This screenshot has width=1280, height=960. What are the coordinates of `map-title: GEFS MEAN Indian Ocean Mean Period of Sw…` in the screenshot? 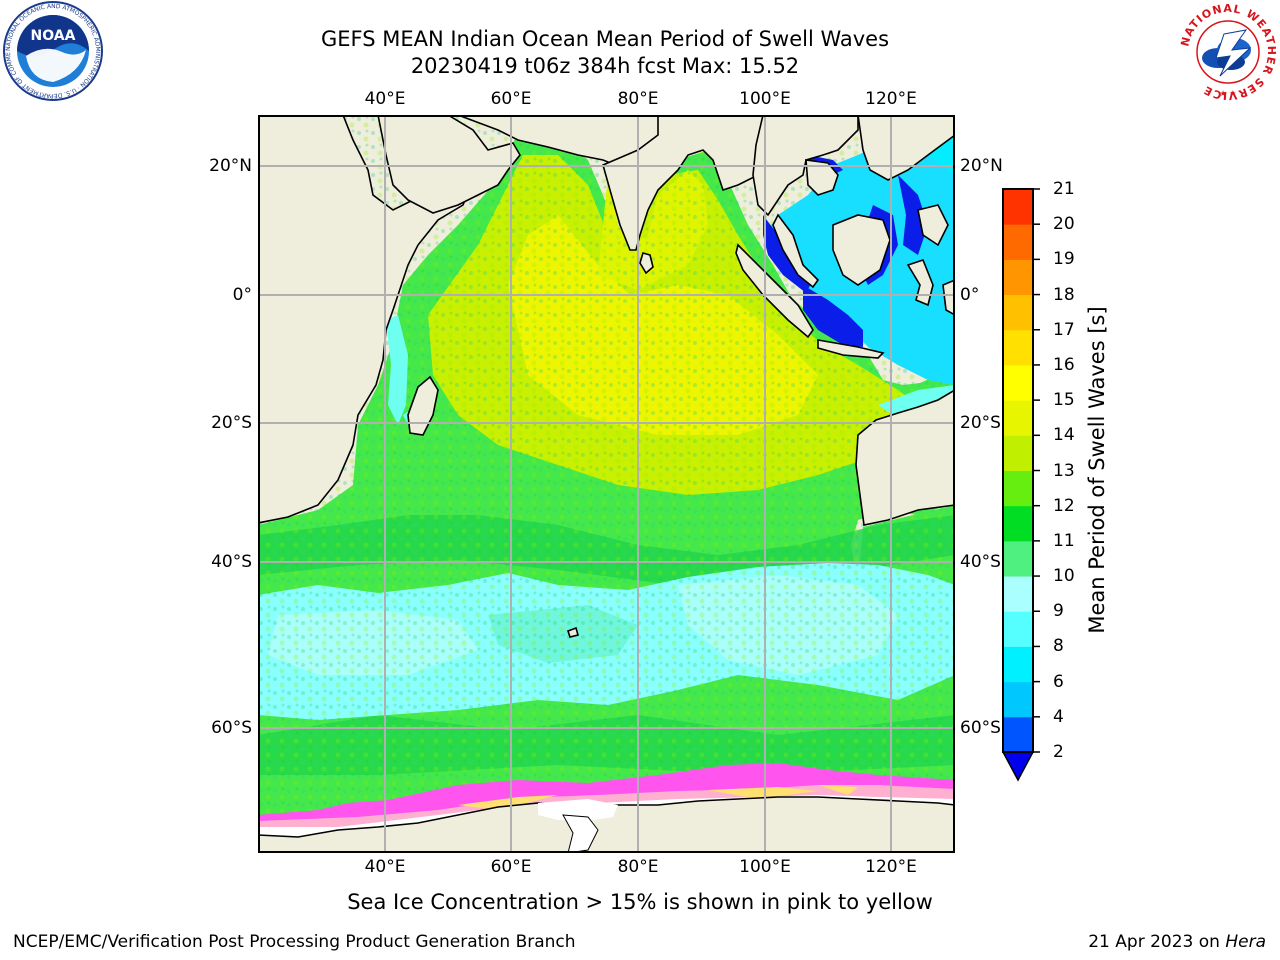 It's located at (605, 39).